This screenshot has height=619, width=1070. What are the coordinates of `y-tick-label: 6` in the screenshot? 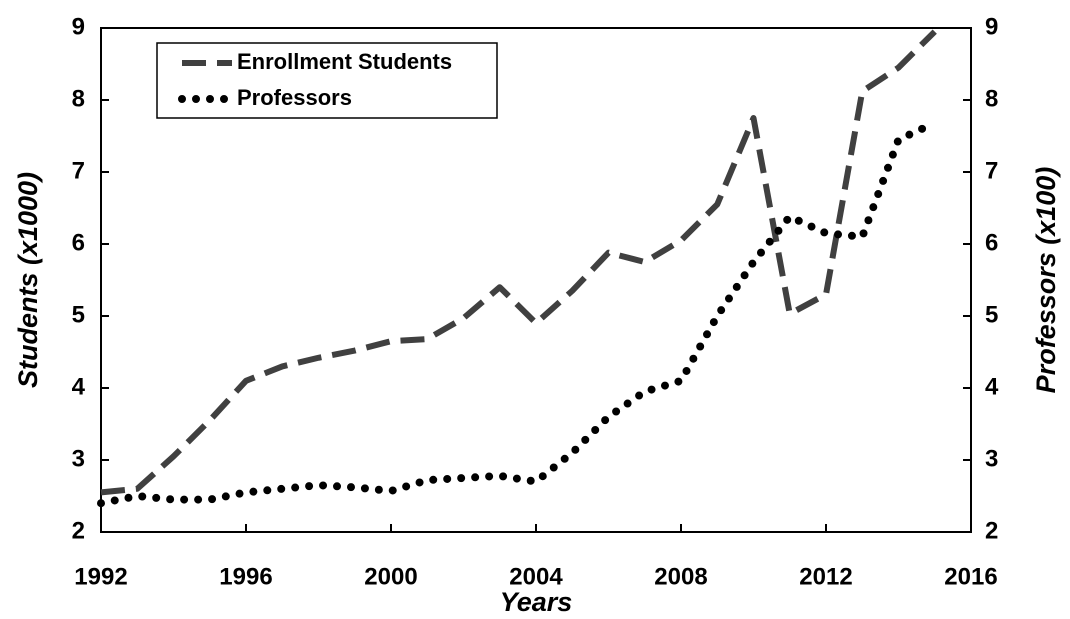 It's located at (78, 242).